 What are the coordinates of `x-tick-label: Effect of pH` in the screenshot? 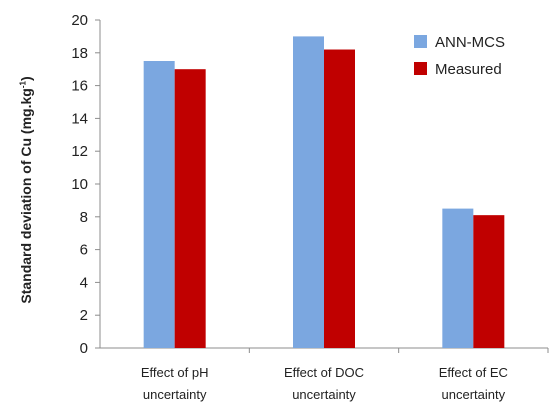 It's located at (175, 372).